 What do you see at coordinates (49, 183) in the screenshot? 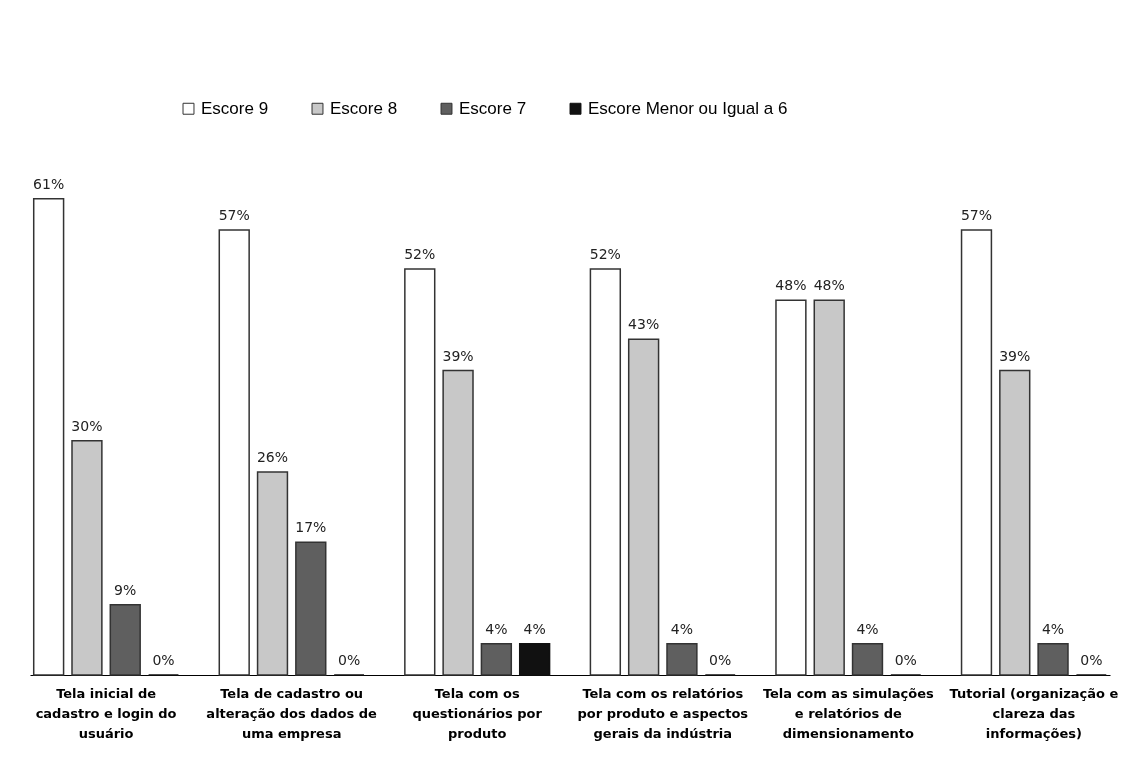
I see `data-label: 61%` at bounding box center [49, 183].